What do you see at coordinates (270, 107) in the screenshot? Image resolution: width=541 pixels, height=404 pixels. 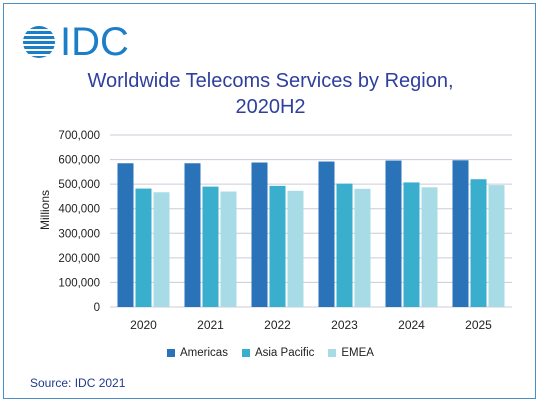 I see `chart-title-line-2: 2020H2` at bounding box center [270, 107].